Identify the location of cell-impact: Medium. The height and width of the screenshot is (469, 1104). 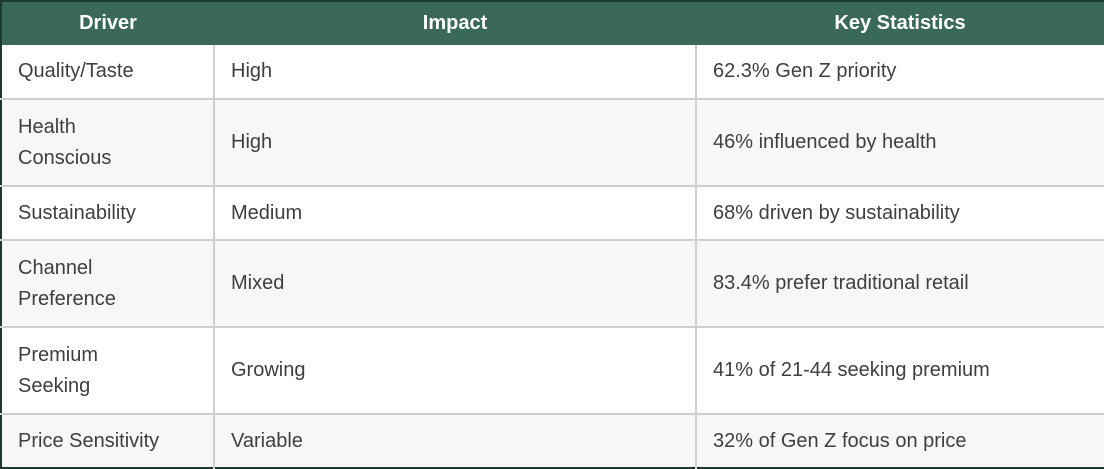
(454, 212).